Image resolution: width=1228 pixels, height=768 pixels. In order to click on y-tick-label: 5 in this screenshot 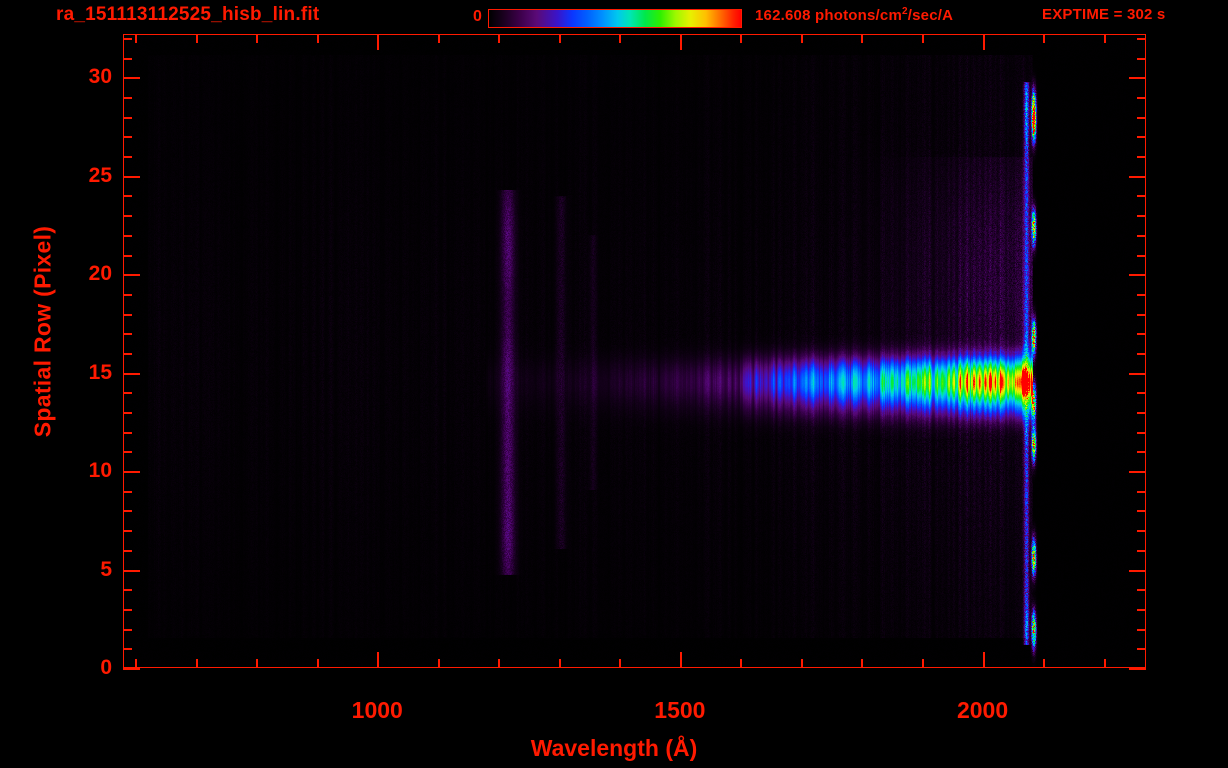, I will do `click(106, 569)`.